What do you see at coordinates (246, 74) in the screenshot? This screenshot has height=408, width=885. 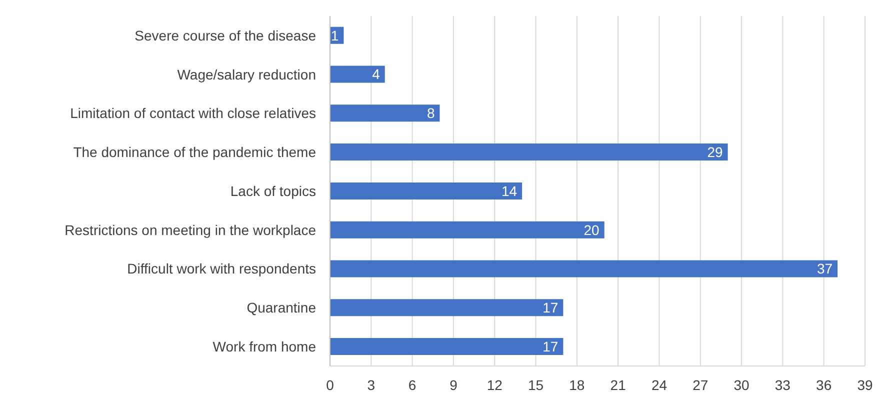 I see `y-tick-label: Wage/salary reduction` at bounding box center [246, 74].